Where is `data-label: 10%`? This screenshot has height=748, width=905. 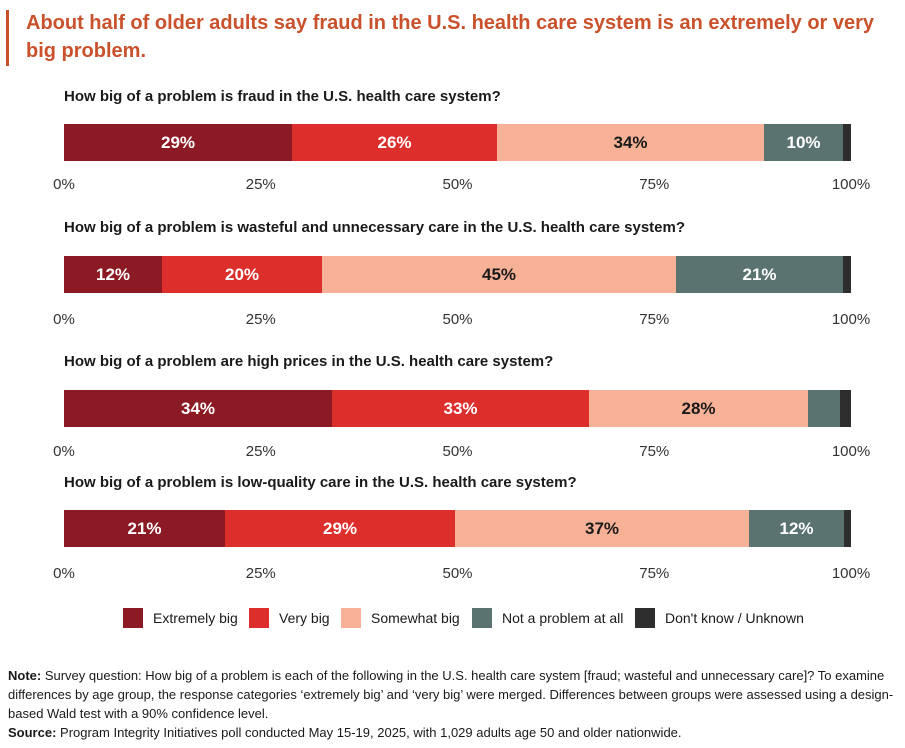
data-label: 10% is located at coordinates (803, 142).